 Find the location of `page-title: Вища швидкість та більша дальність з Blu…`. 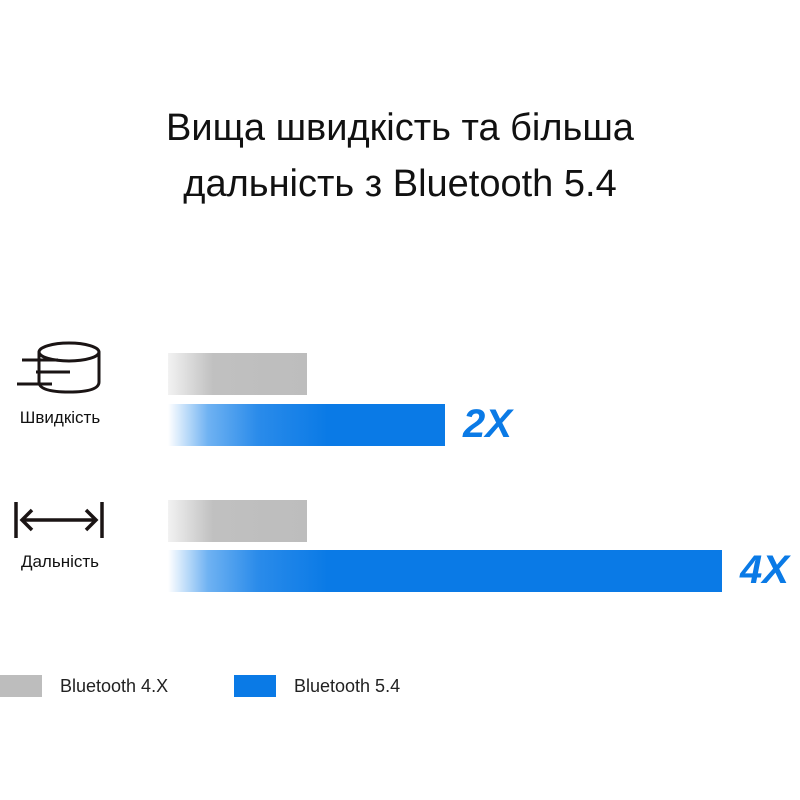

page-title: Вища швидкість та більша дальність з Blu… is located at coordinates (400, 156).